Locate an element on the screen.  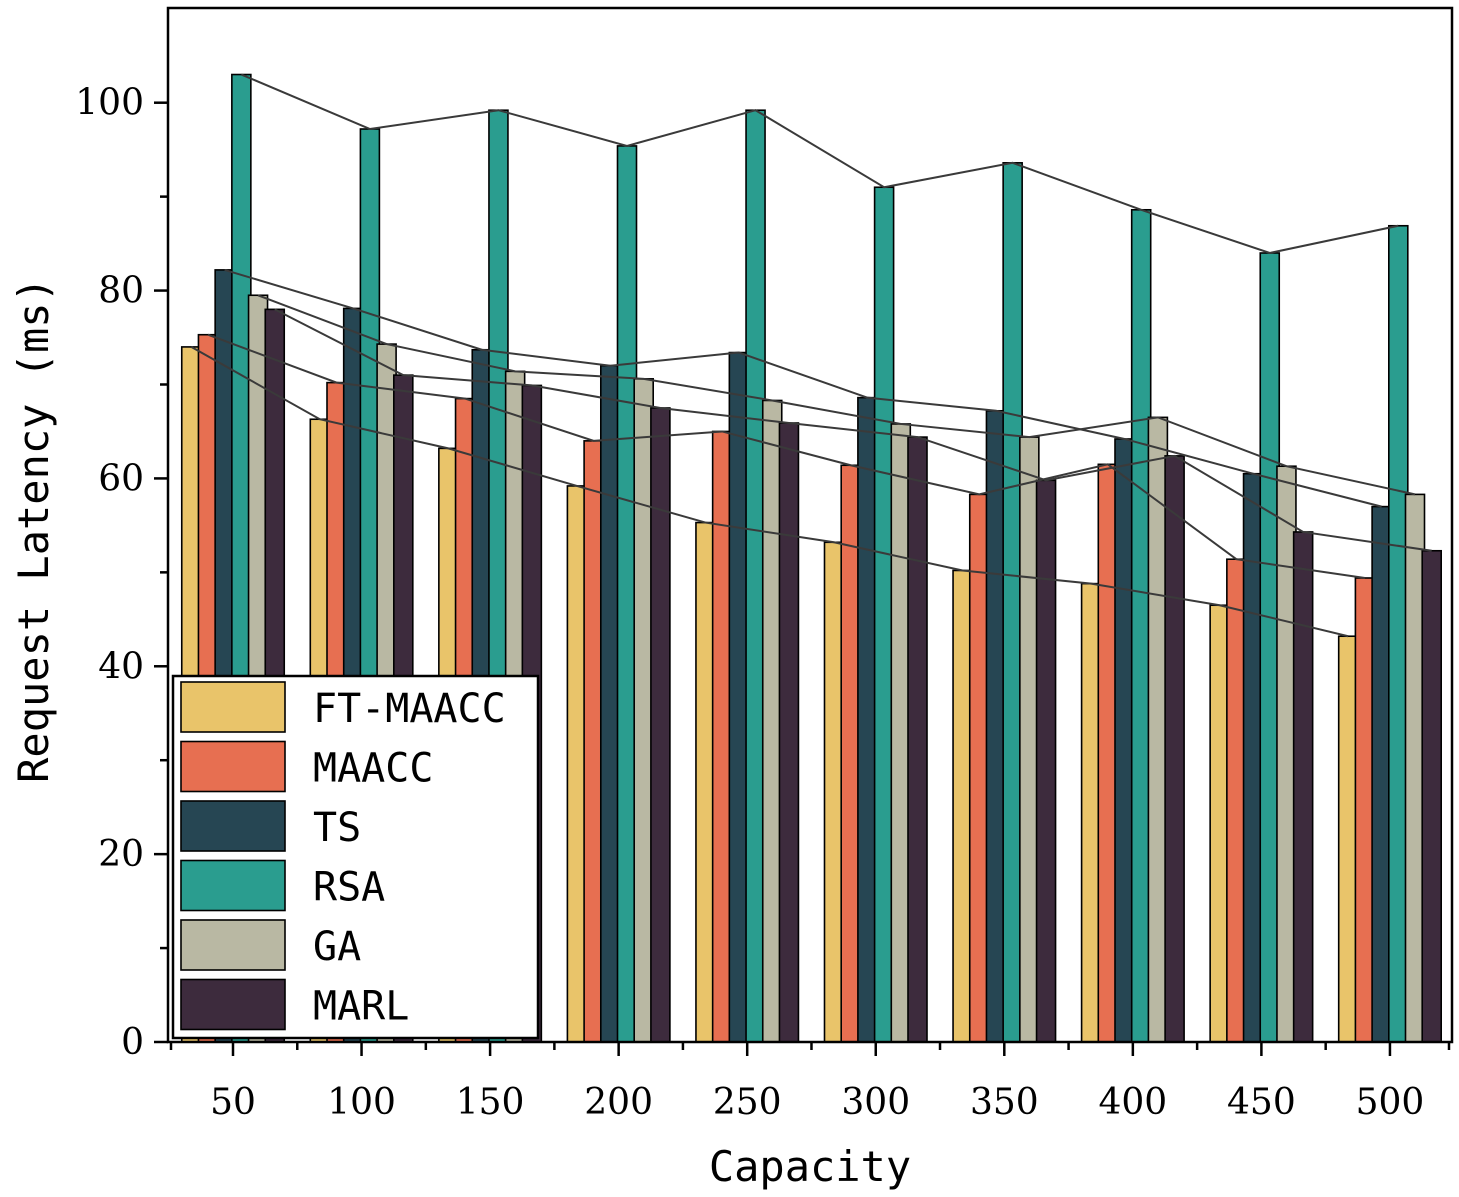
x-tick-label: 250 is located at coordinates (747, 1102).